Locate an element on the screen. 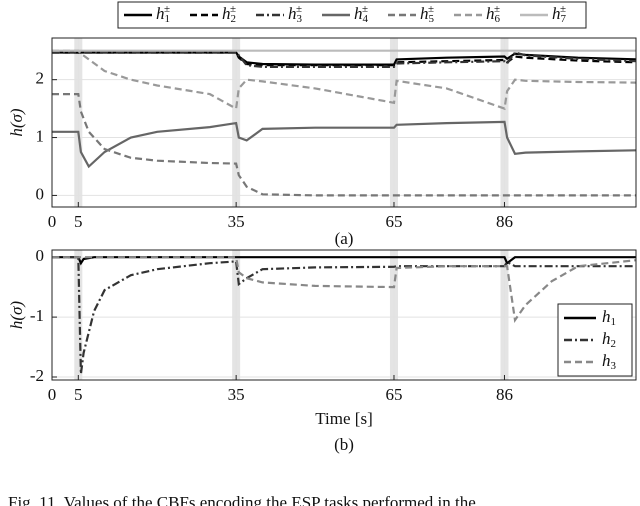  legend-label: h5± is located at coordinates (427, 14).